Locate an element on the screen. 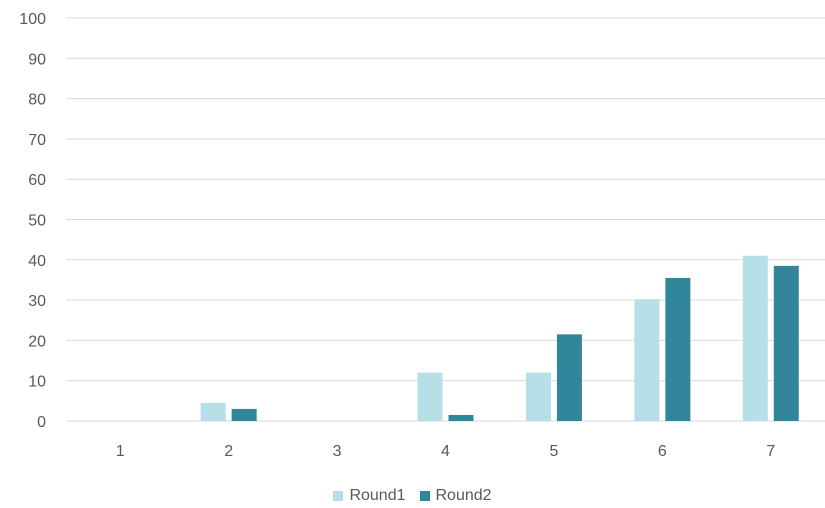 This screenshot has height=508, width=825. y-tick-label-10: 10 is located at coordinates (37, 382).